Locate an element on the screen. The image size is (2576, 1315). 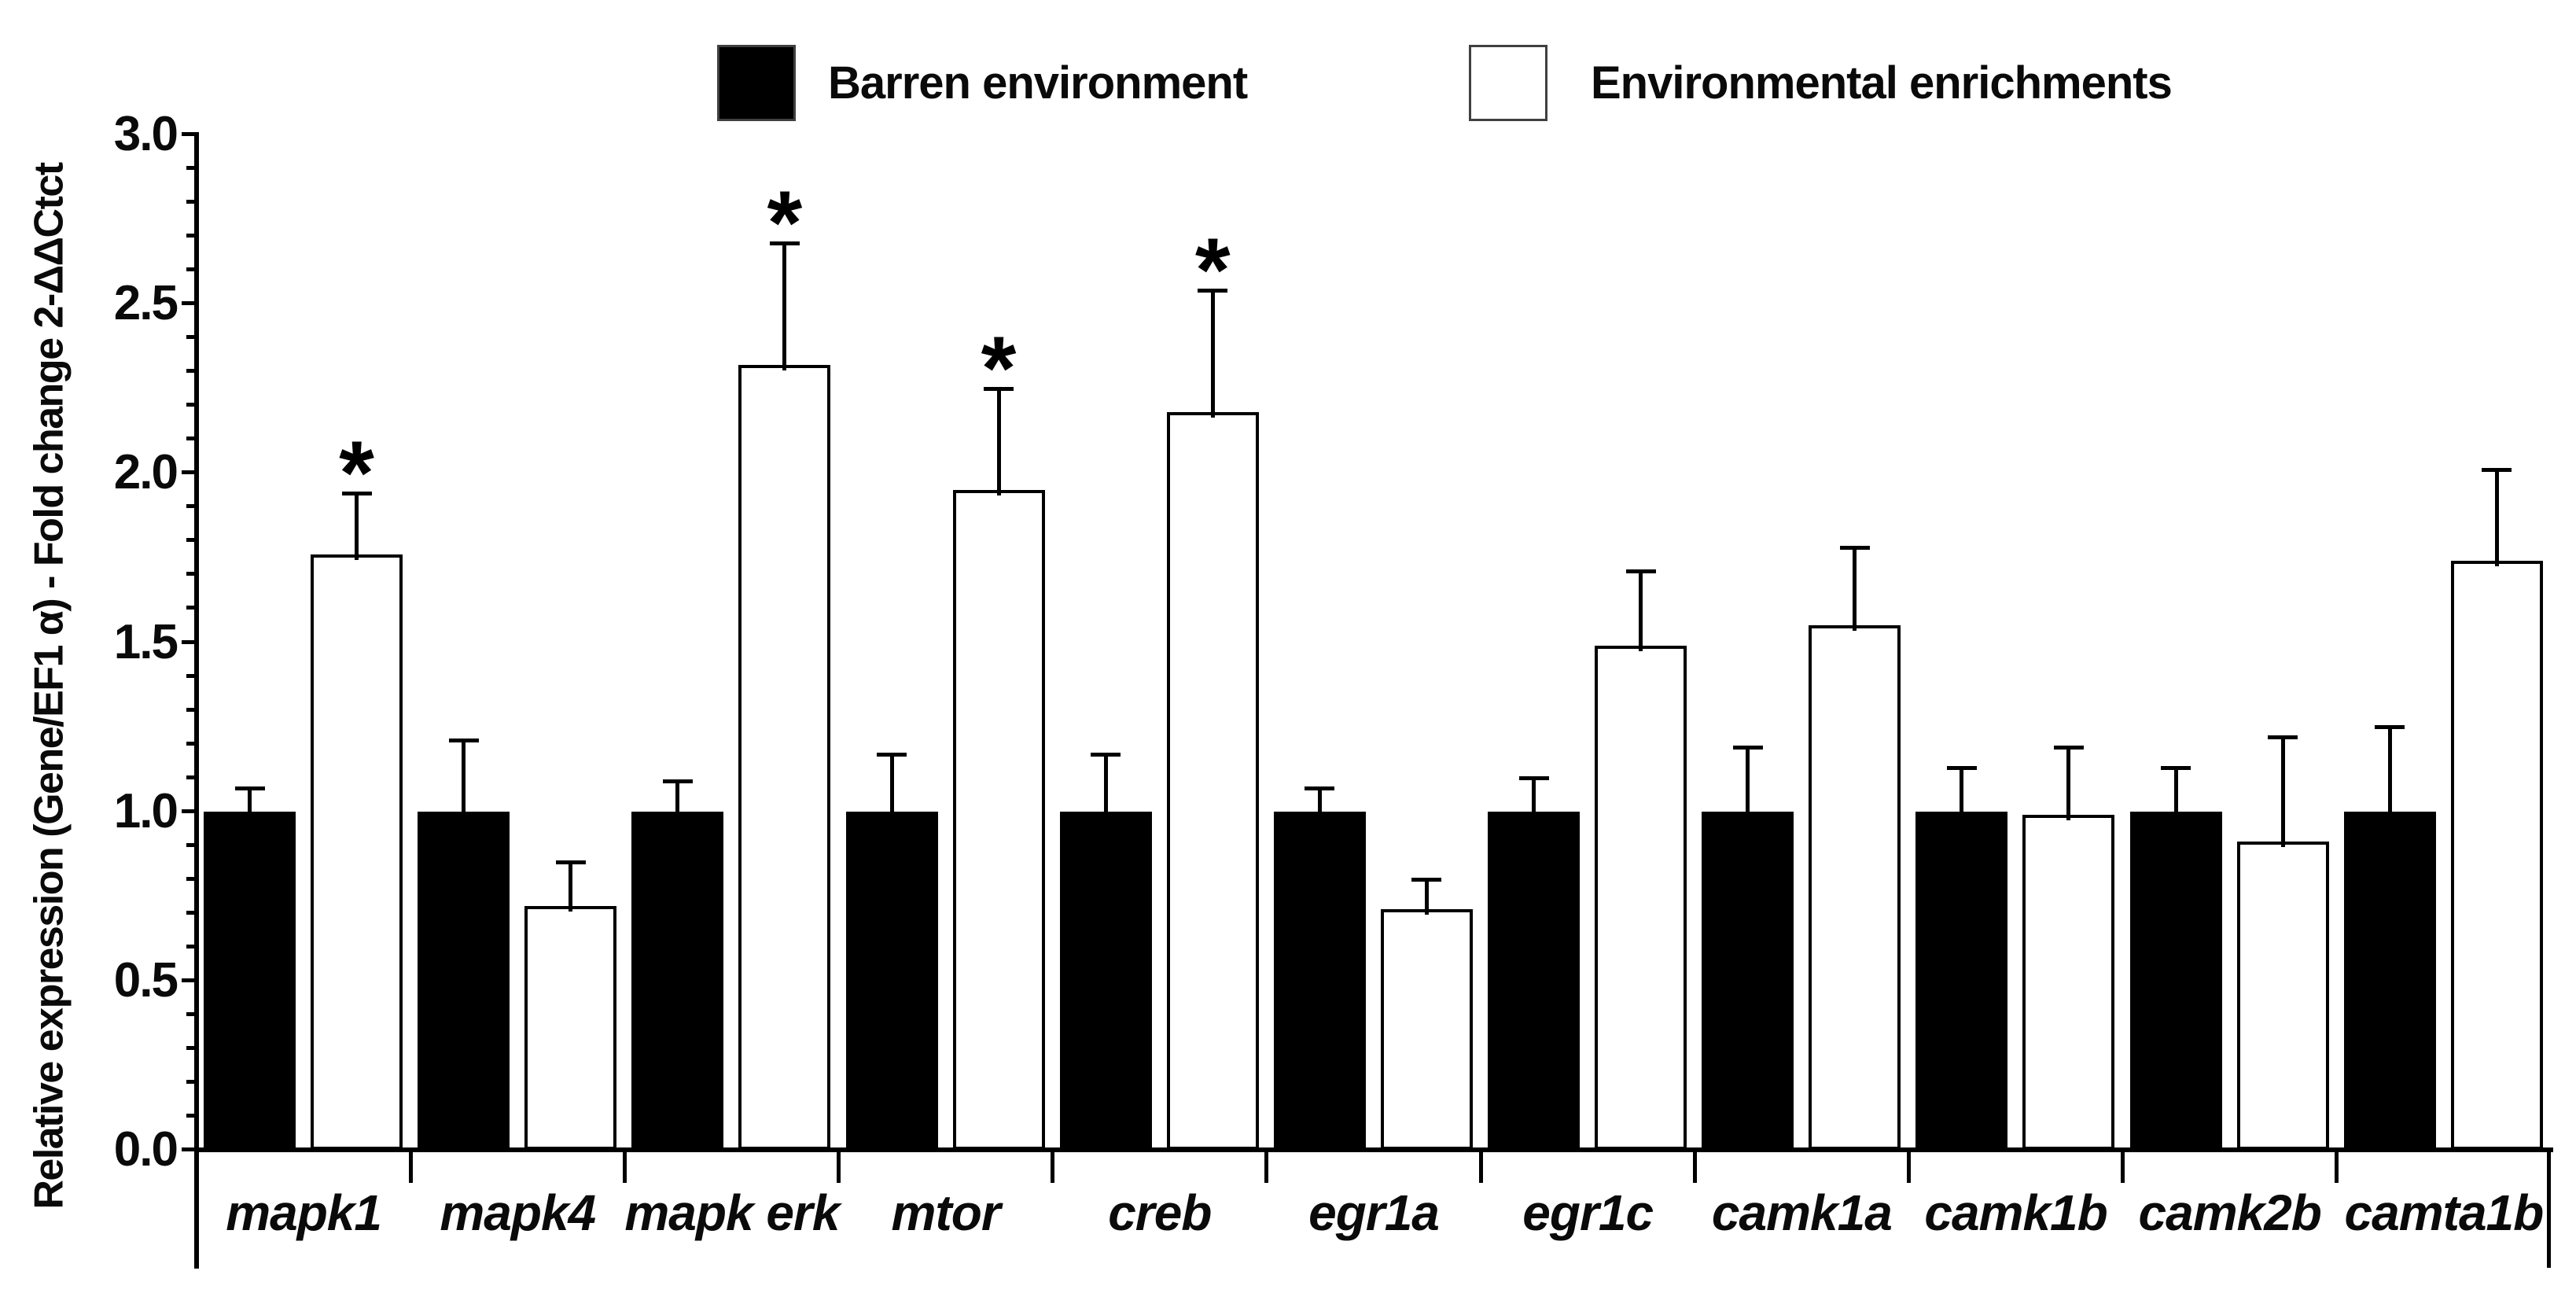
error-bar-cap-mapk4 is located at coordinates (570, 863).